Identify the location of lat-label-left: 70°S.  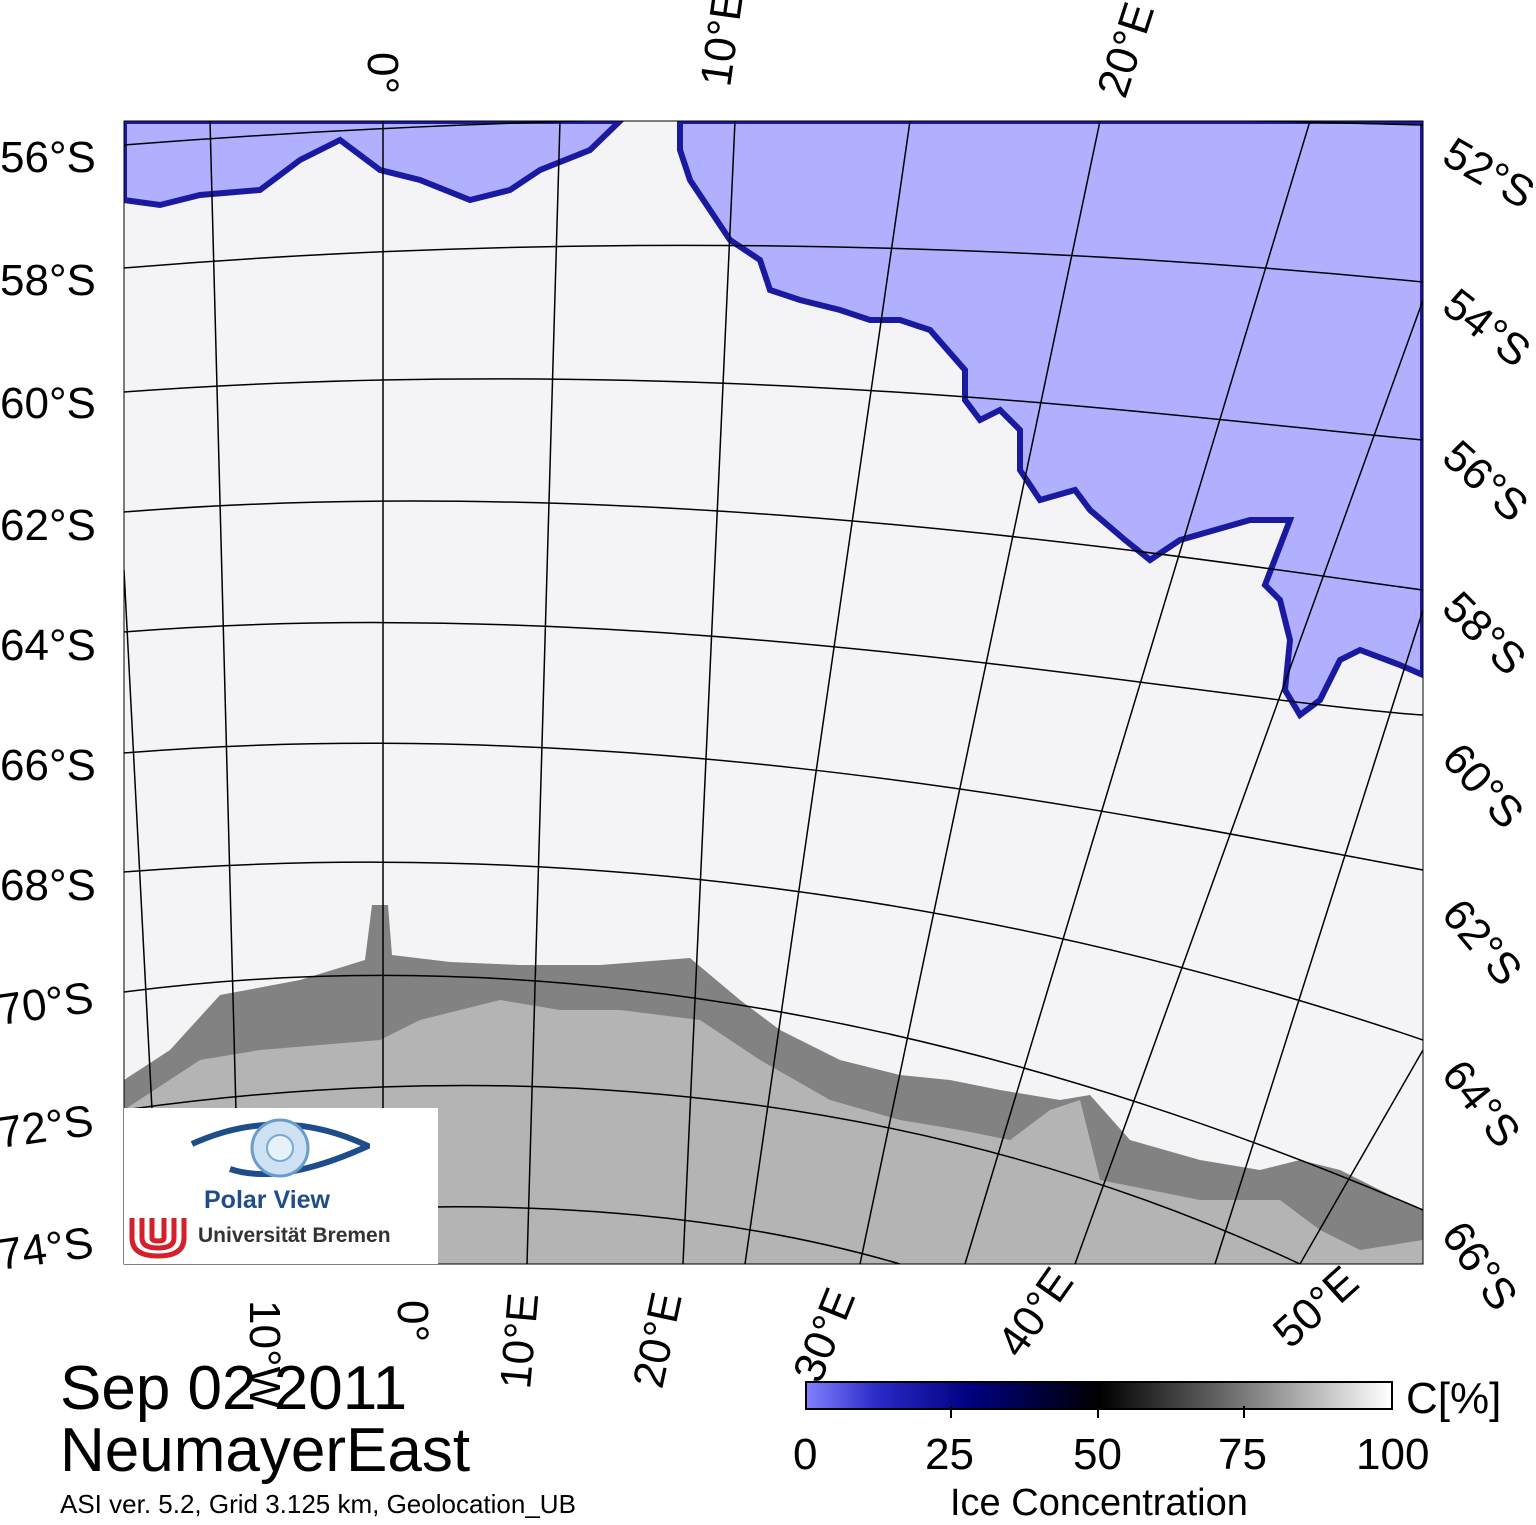
(48, 1004).